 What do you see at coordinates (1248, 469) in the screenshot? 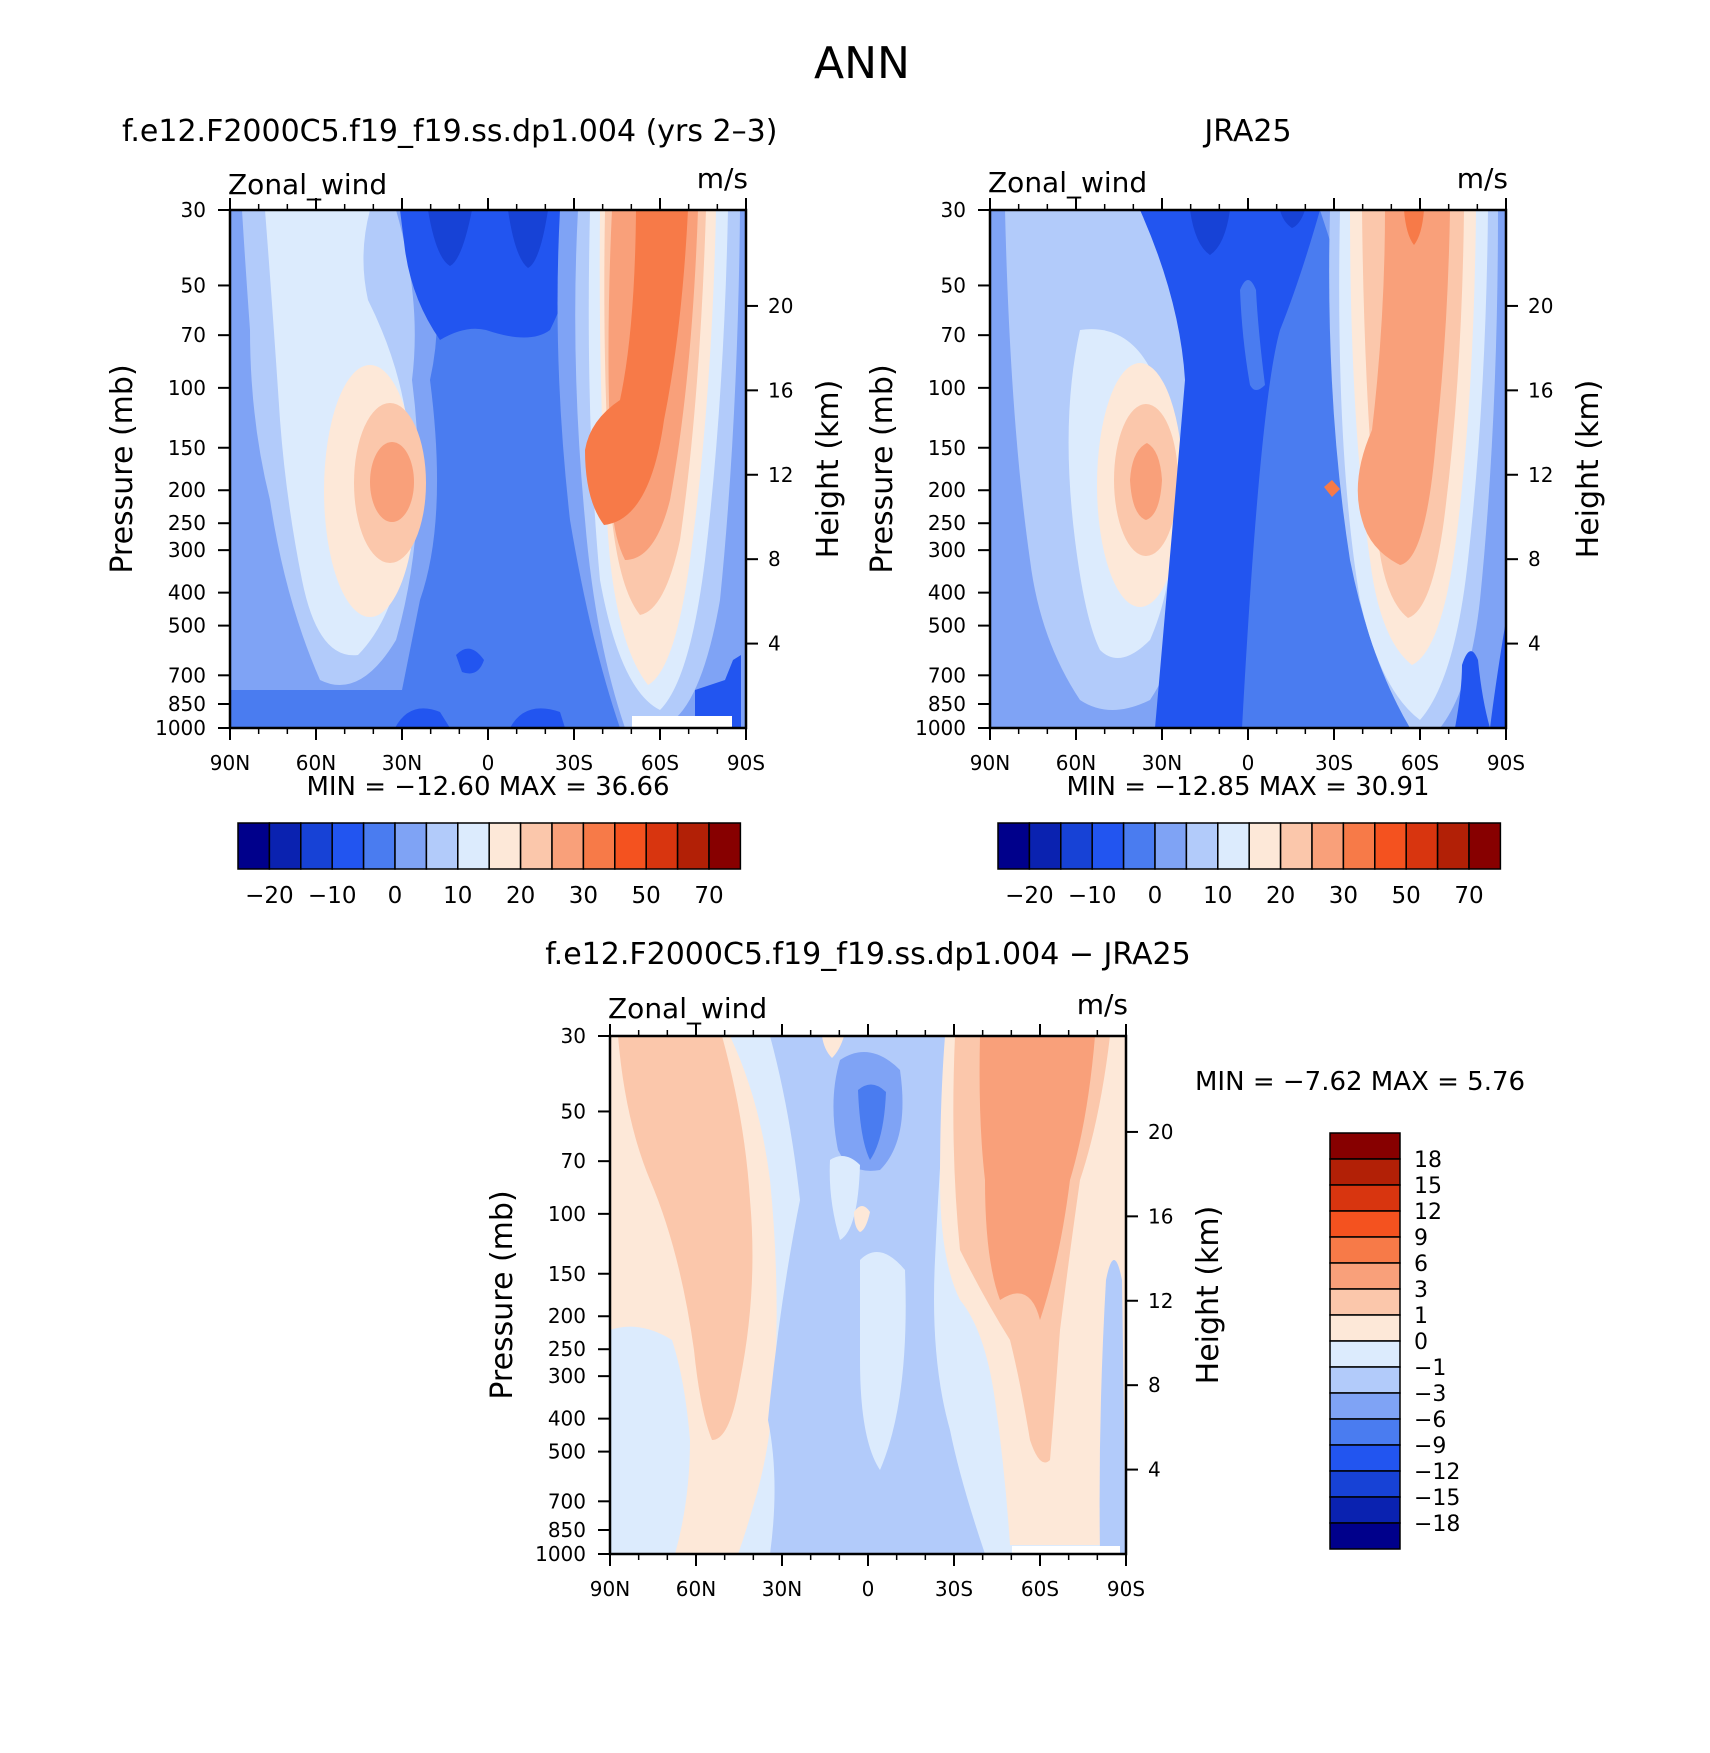
I see `panel-obs-plot` at bounding box center [1248, 469].